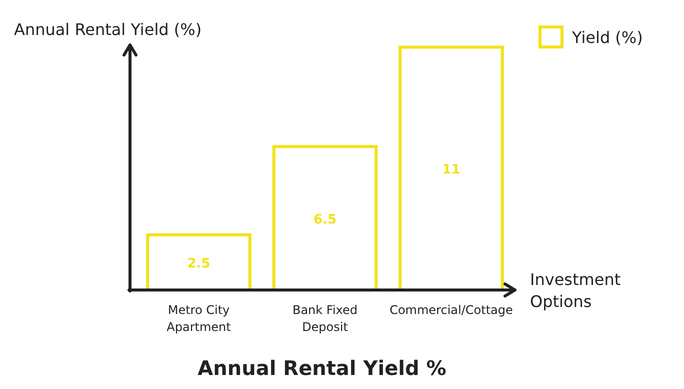 This screenshot has height=389, width=684. Describe the element at coordinates (198, 264) in the screenshot. I see `data-label: 2.5` at that location.